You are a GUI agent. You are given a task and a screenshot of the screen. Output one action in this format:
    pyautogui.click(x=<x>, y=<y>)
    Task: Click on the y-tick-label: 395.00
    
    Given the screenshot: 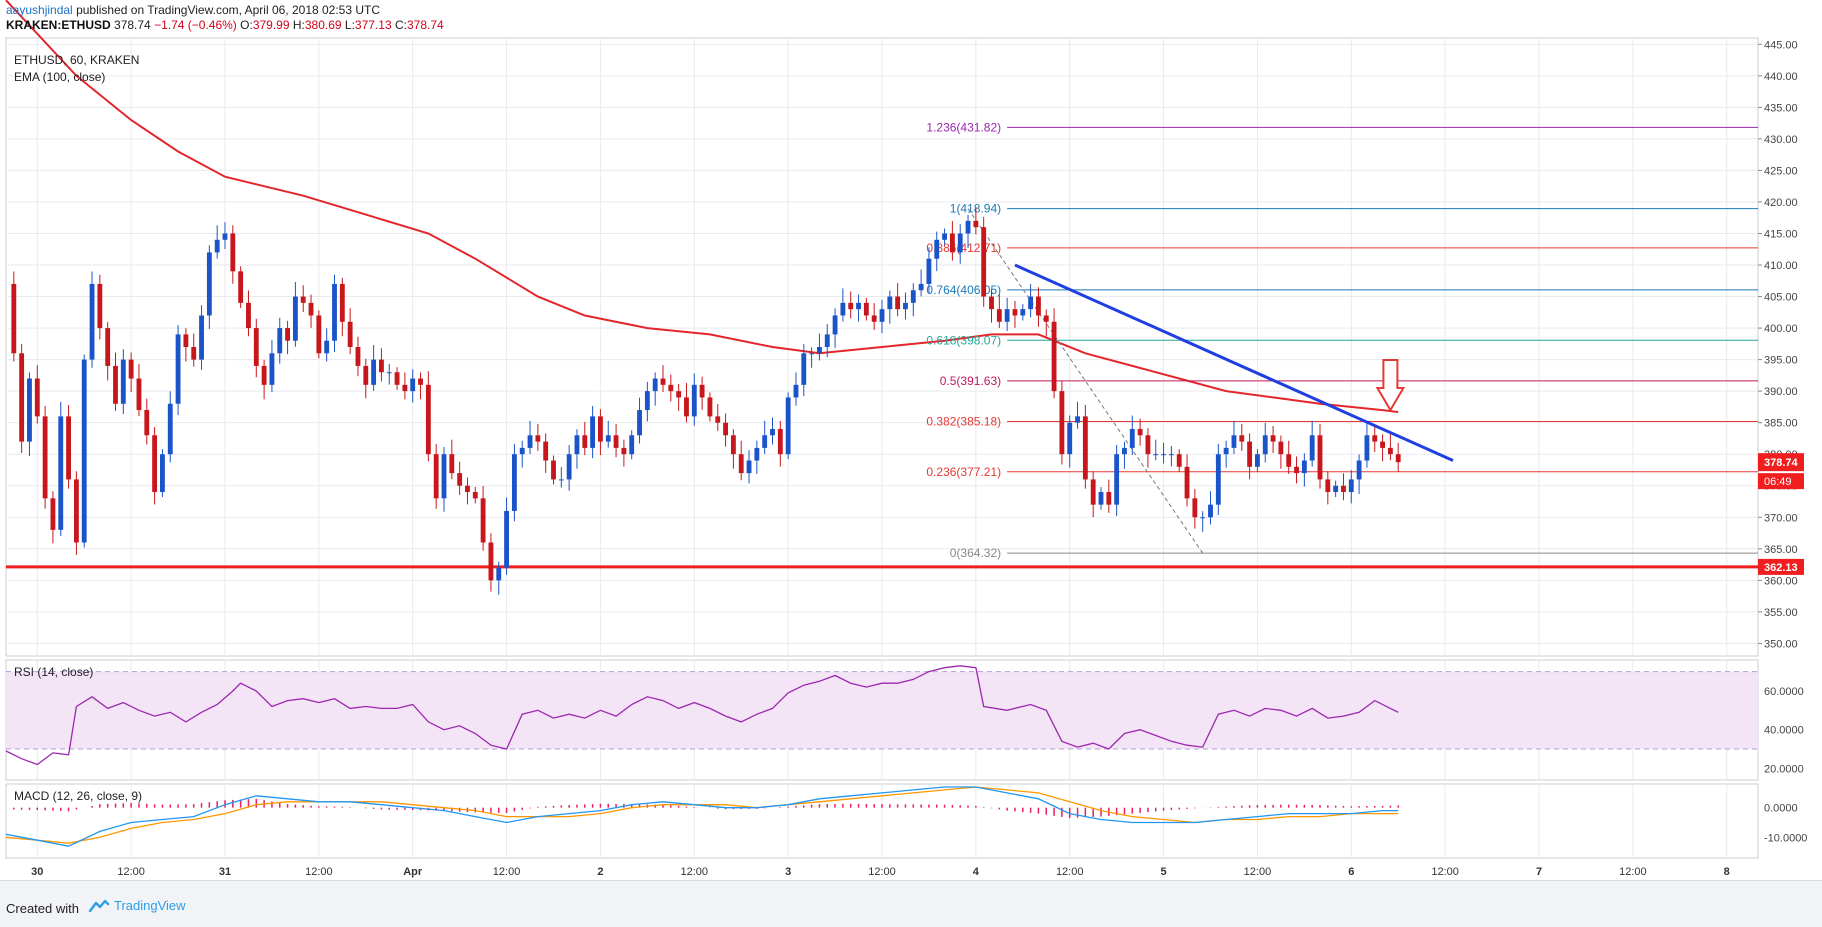 What is the action you would take?
    pyautogui.click(x=1781, y=361)
    